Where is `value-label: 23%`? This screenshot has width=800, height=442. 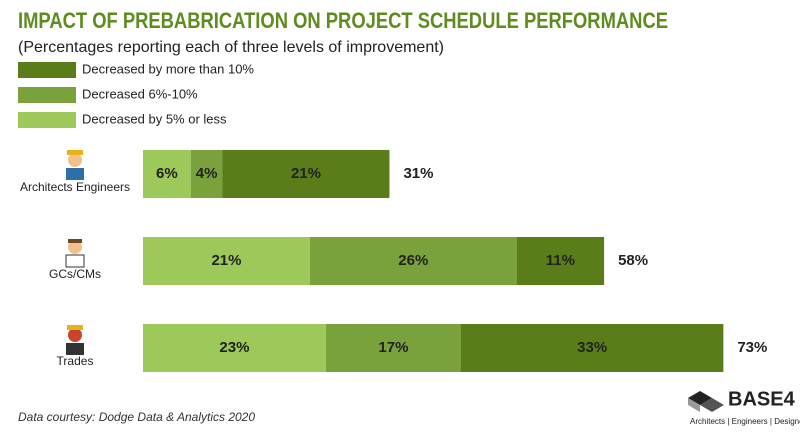 value-label: 23% is located at coordinates (234, 347).